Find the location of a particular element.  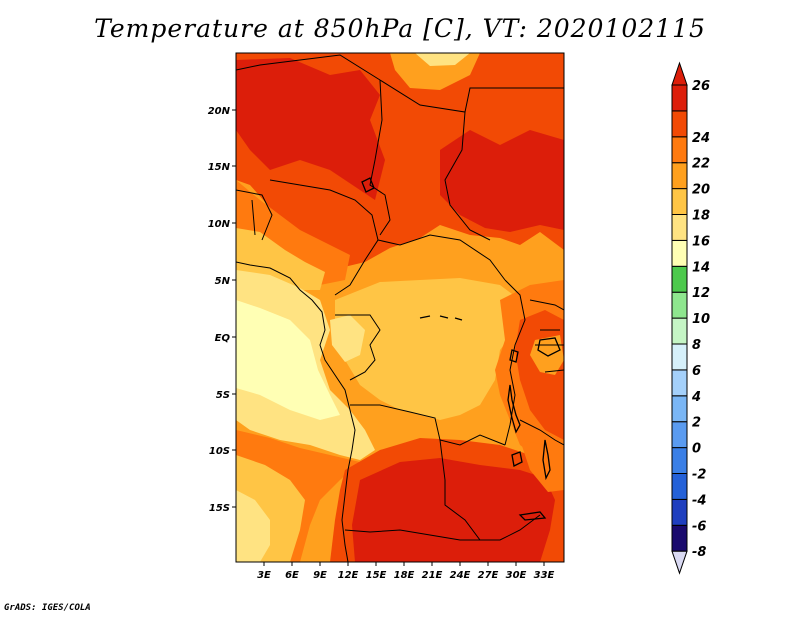

colorbar-box--4 is located at coordinates (679, 486).